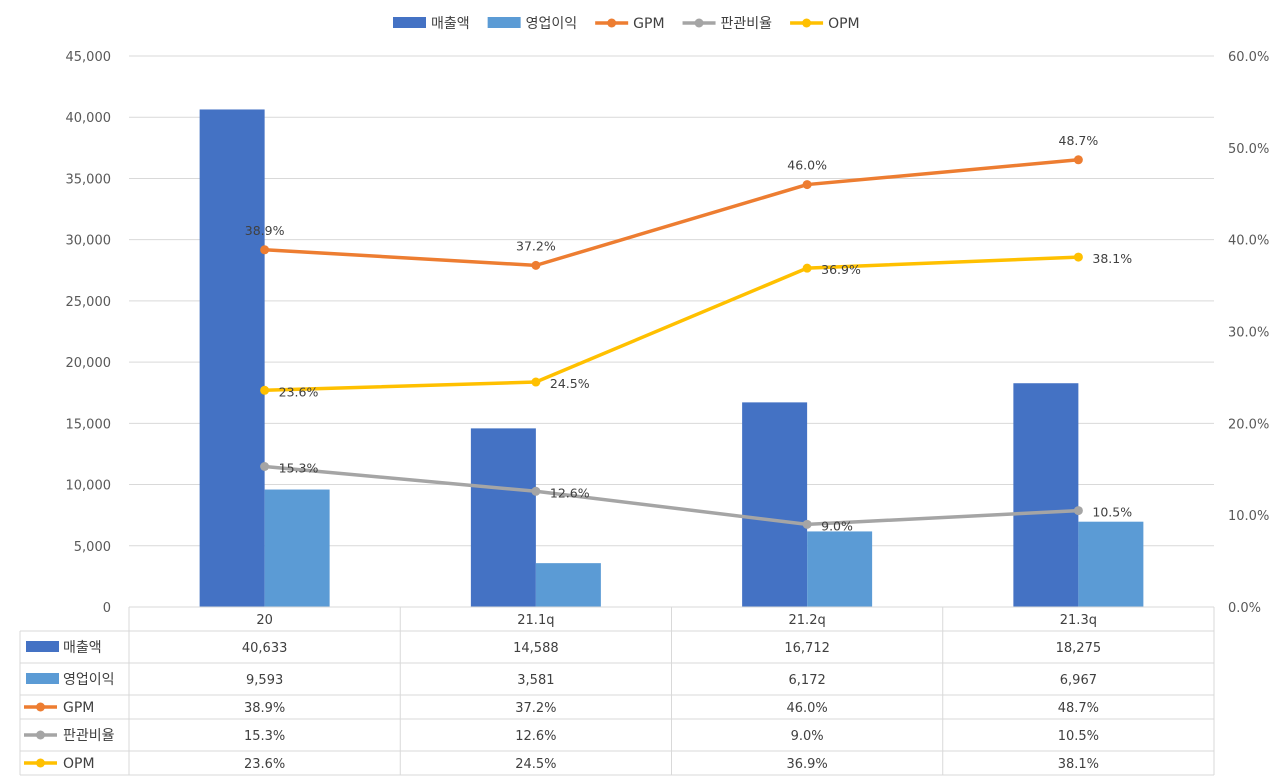  Describe the element at coordinates (535, 680) in the screenshot. I see `table-cell: 3,581` at that location.